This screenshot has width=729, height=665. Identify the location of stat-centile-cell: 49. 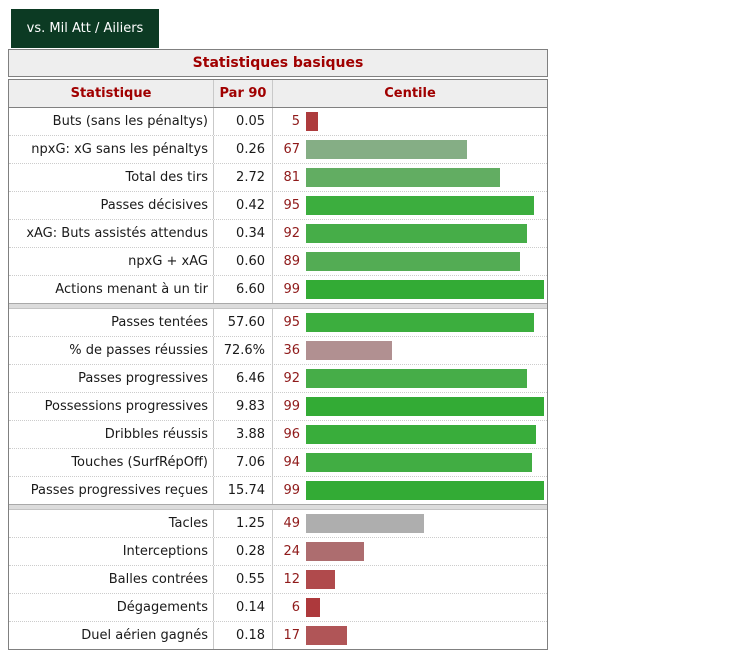
(409, 523).